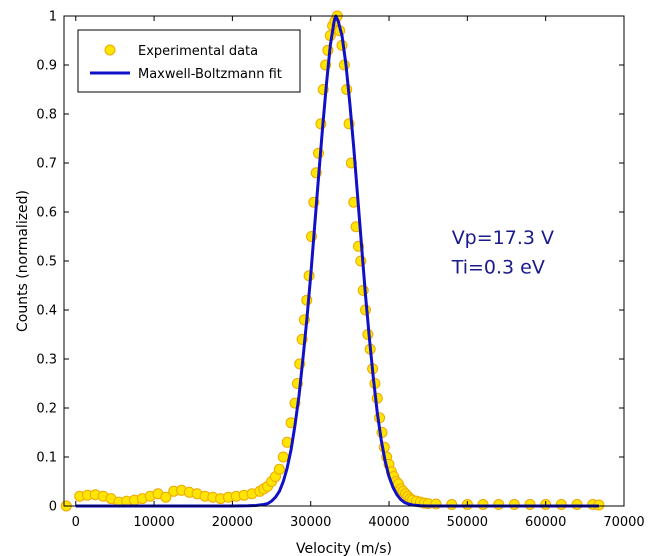 This screenshot has height=556, width=658. What do you see at coordinates (46, 213) in the screenshot?
I see `y-tick-label: 0.6` at bounding box center [46, 213].